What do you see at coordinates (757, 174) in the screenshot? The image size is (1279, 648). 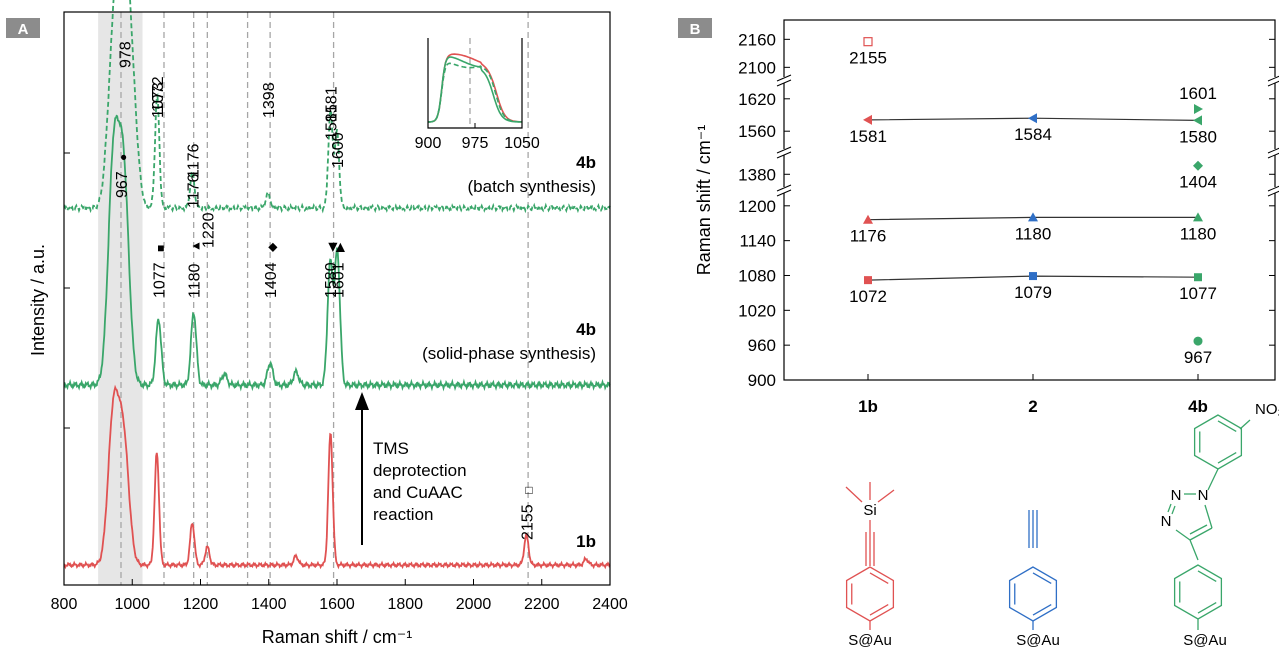 I see `b-y-tick-label-1-0: 1380` at bounding box center [757, 174].